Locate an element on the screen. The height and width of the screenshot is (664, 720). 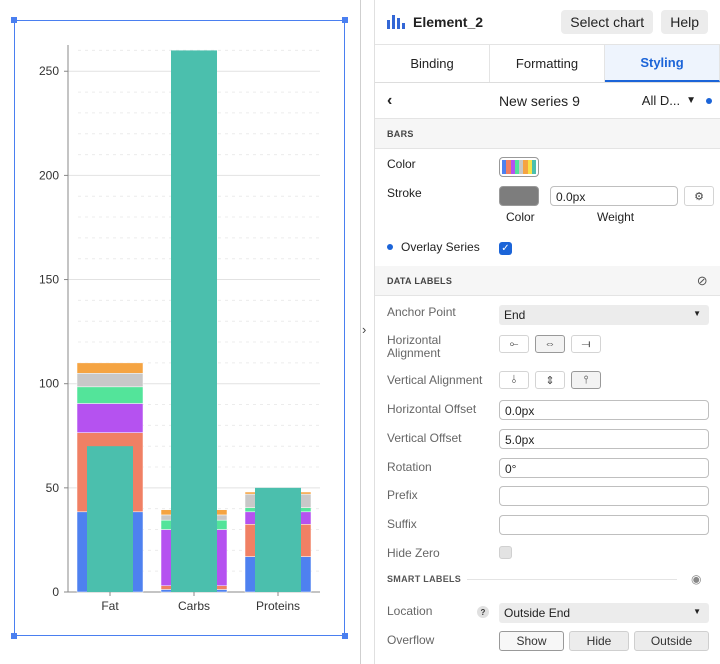
series-name: New series 9 is located at coordinates (539, 100).